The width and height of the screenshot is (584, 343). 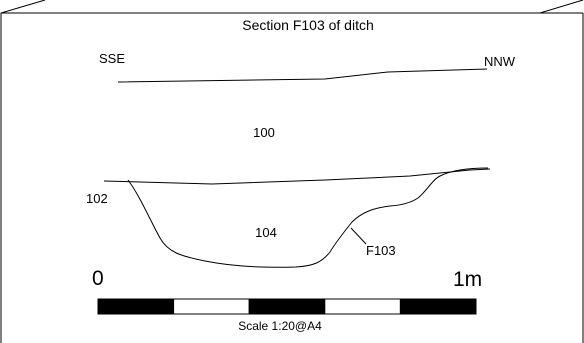 What do you see at coordinates (308, 25) in the screenshot?
I see `diagram-title: Section F103 of ditch` at bounding box center [308, 25].